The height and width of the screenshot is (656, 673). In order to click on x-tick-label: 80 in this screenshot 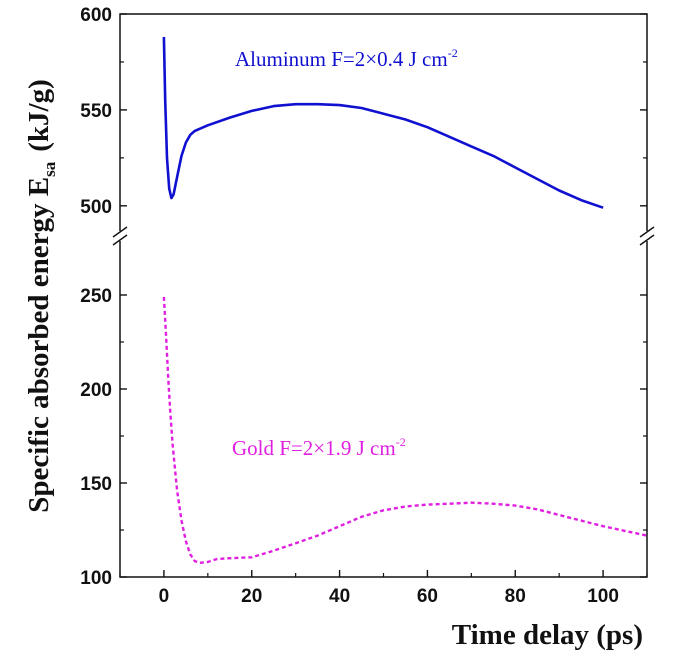, I will do `click(515, 596)`.